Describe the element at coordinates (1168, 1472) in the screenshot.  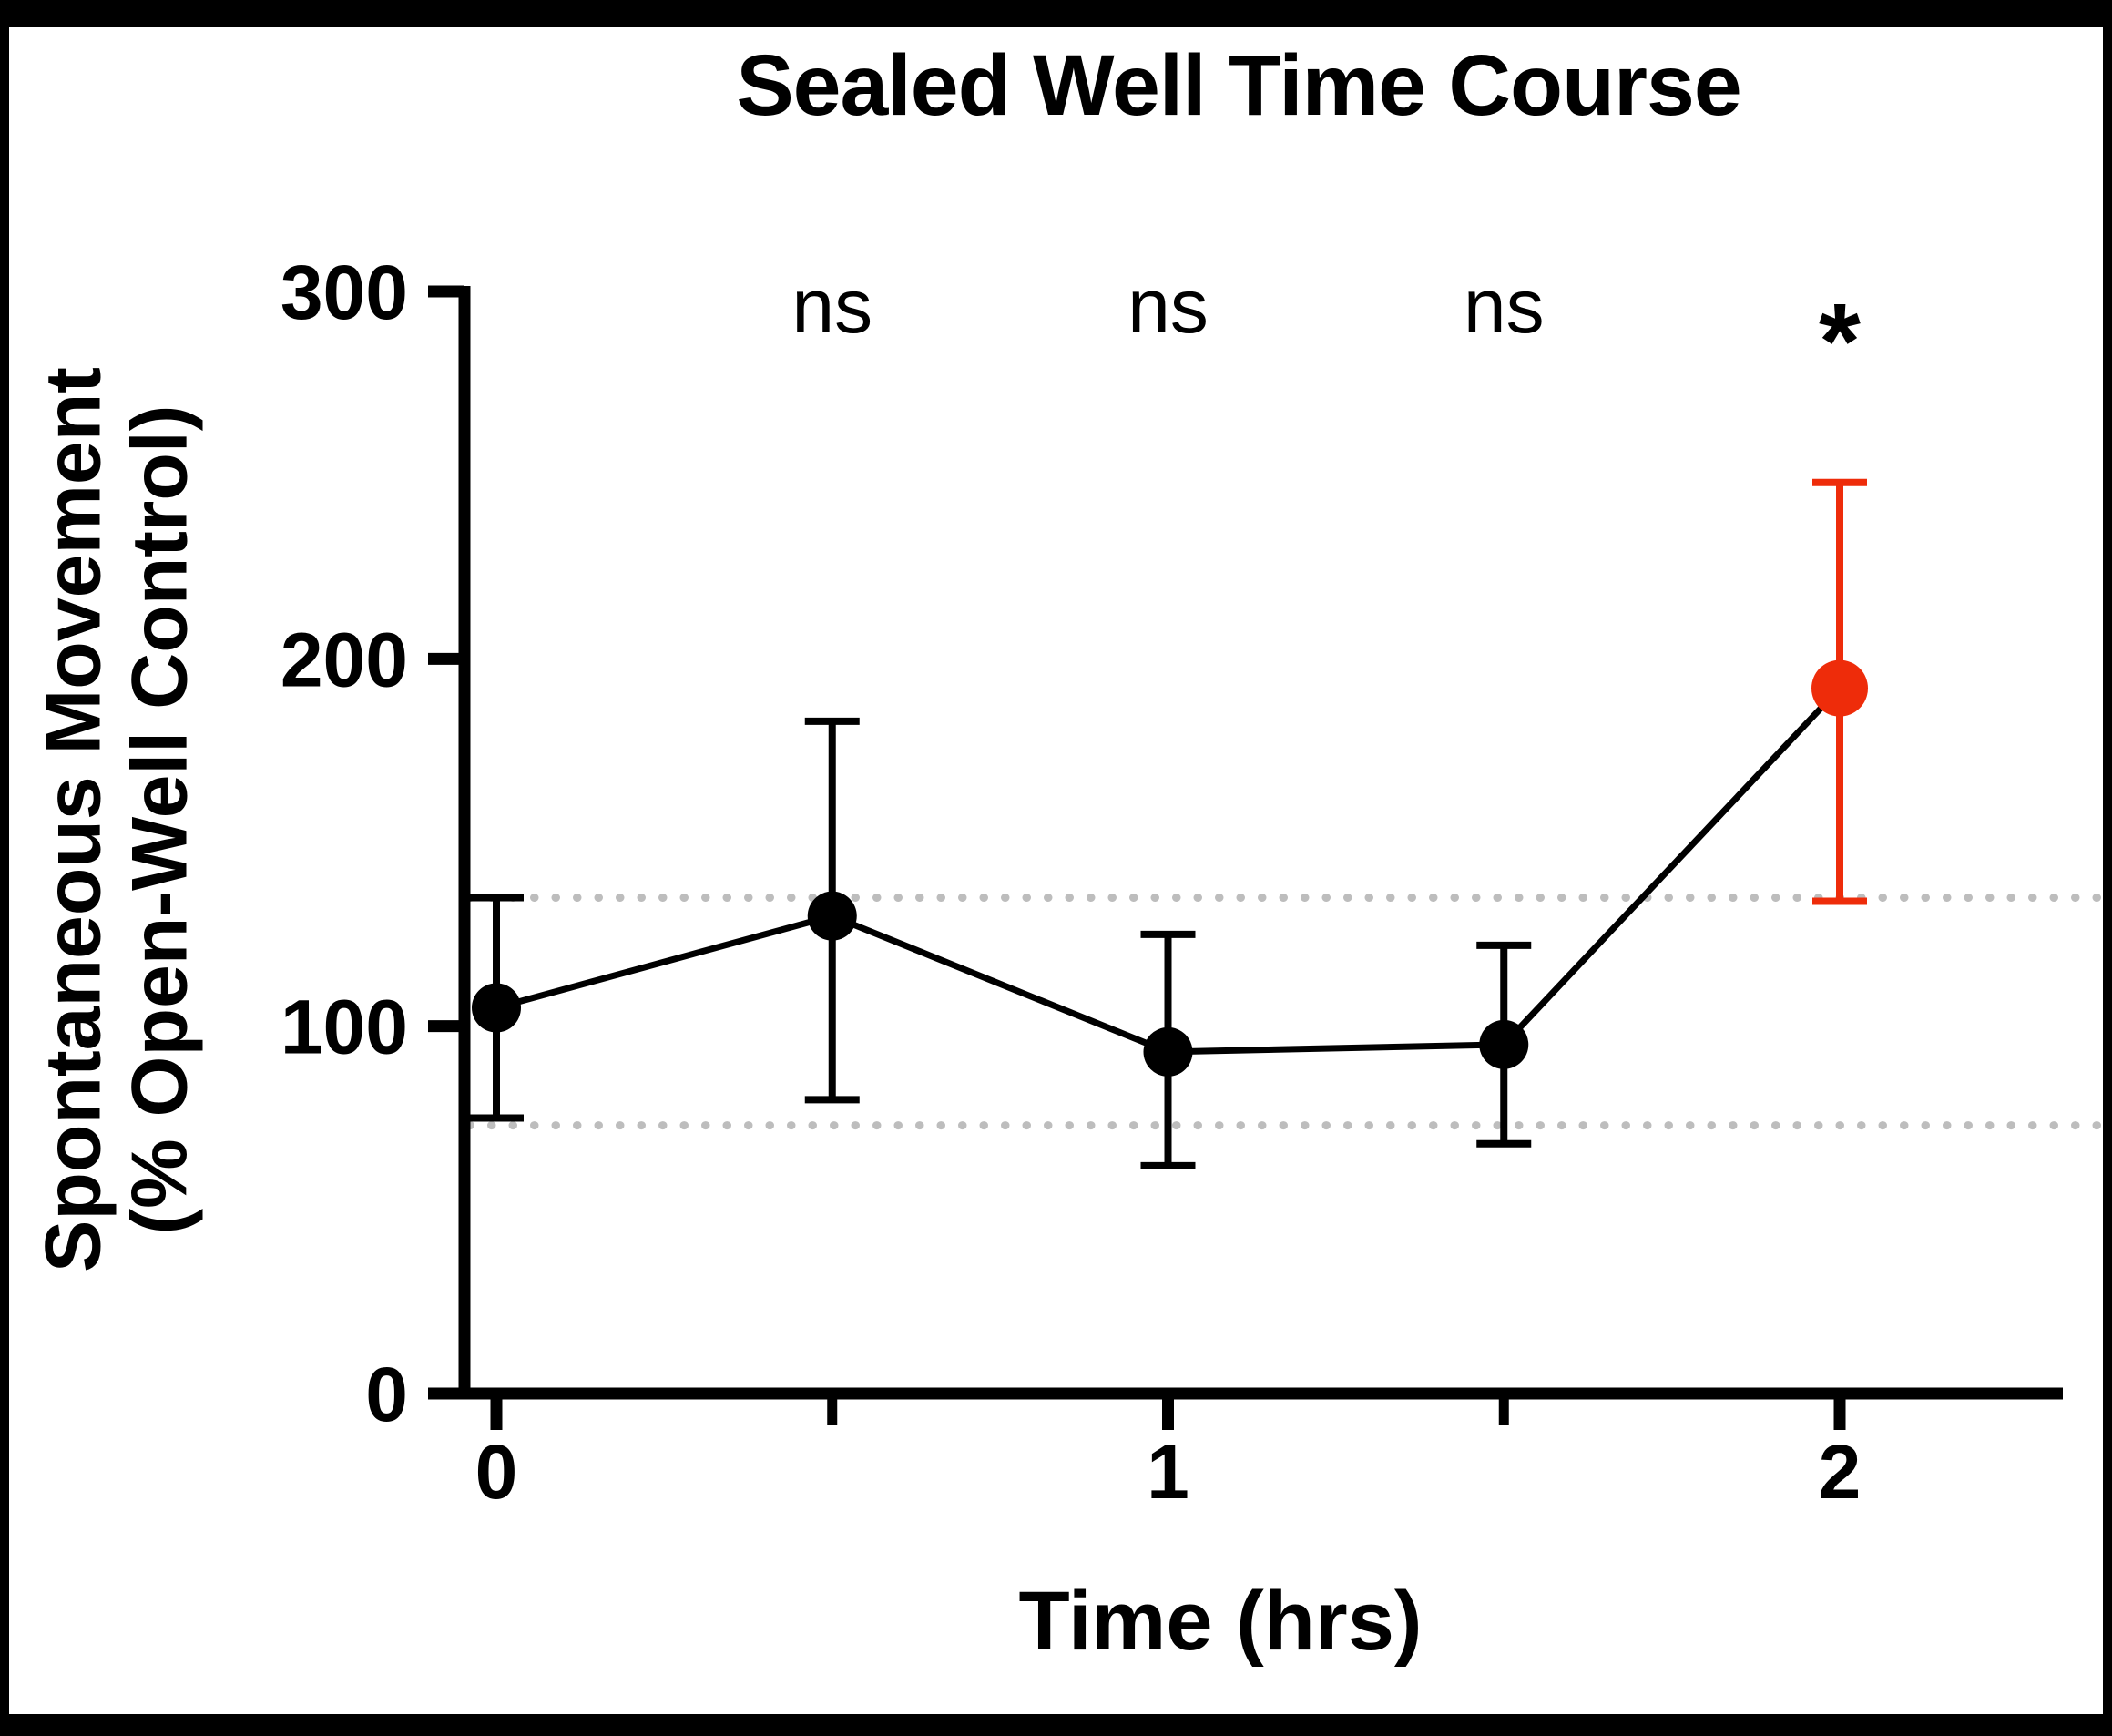
I see `x-tick-label: 1` at that location.